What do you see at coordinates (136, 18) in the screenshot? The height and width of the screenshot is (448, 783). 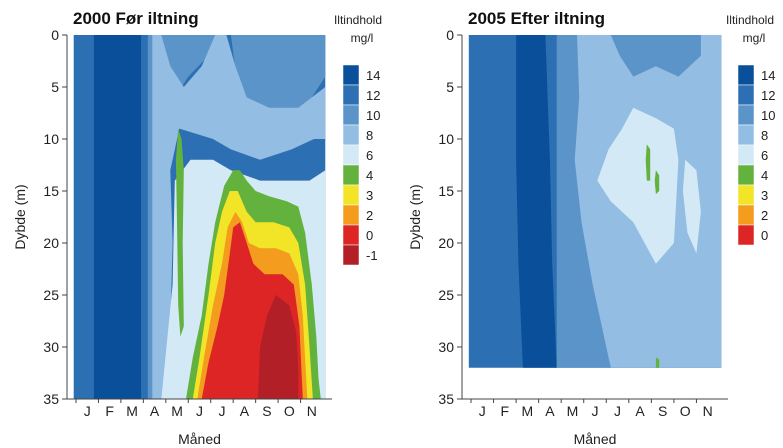 I see `chart-title: 2000 Før iltning` at bounding box center [136, 18].